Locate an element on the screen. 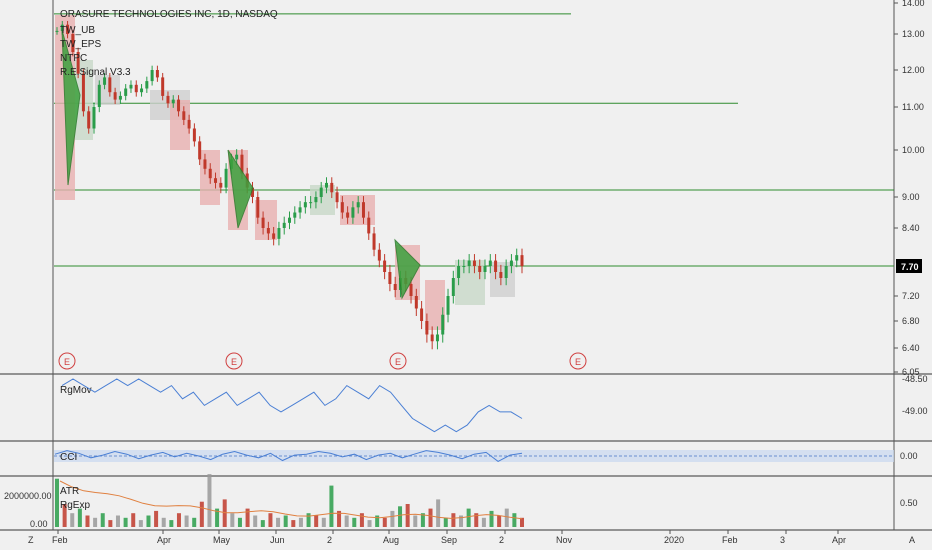 The image size is (932, 550). zoom-reset-button: Z is located at coordinates (31, 540).